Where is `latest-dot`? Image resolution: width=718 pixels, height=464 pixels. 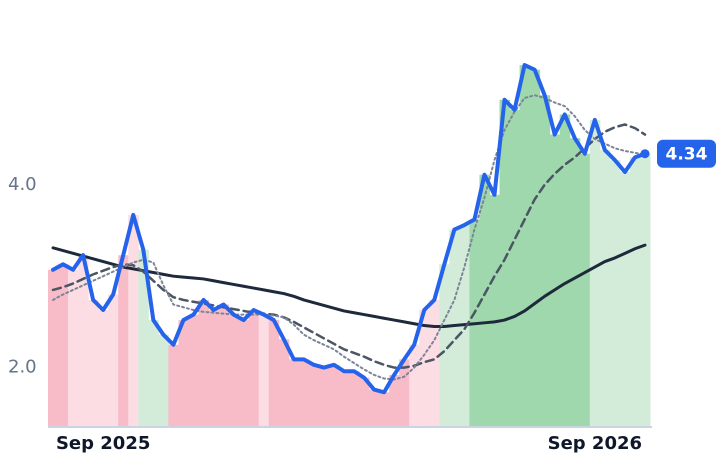
latest-dot is located at coordinates (645, 154).